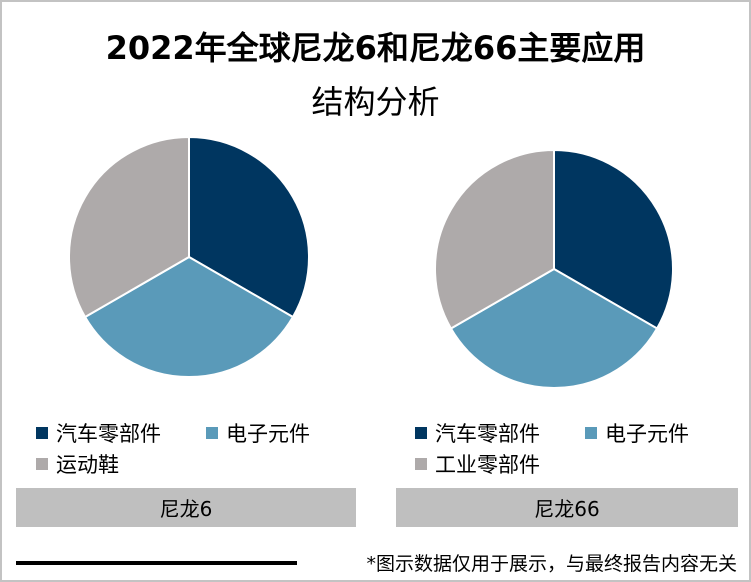  I want to click on legend-label: 运动鞋, so click(87, 465).